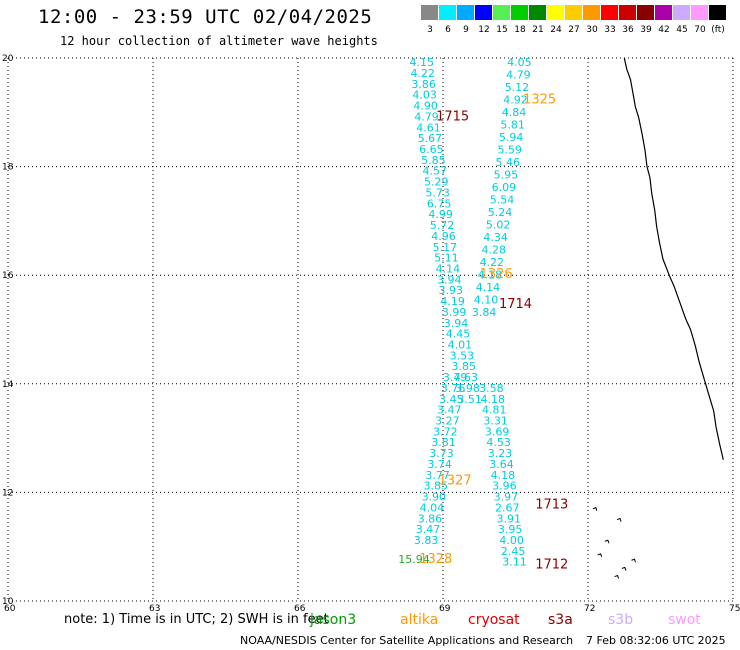 This screenshot has height=650, width=740. What do you see at coordinates (423, 84) in the screenshot?
I see `wave-height-label: 3.86` at bounding box center [423, 84].